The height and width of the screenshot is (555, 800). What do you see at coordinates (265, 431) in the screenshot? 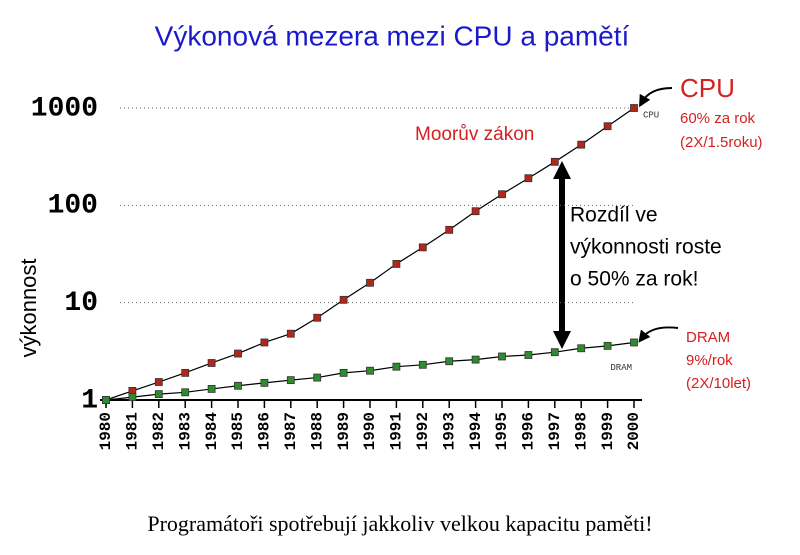
I see `x-tick-label: 1986` at bounding box center [265, 431].